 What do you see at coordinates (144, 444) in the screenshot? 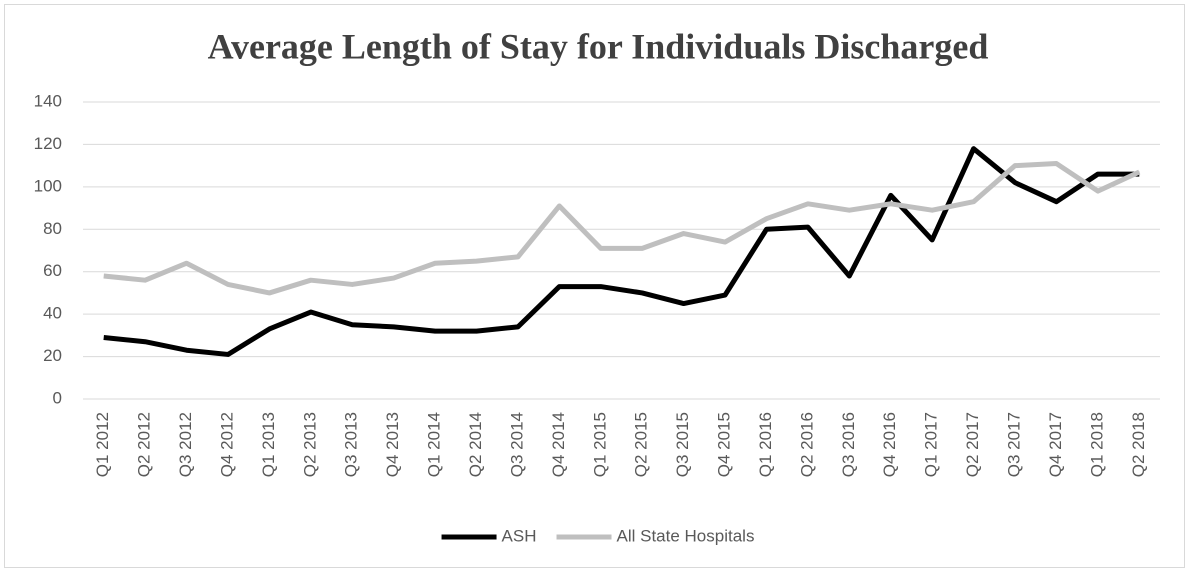
I see `x-tick-label: Q2 2012` at bounding box center [144, 444].